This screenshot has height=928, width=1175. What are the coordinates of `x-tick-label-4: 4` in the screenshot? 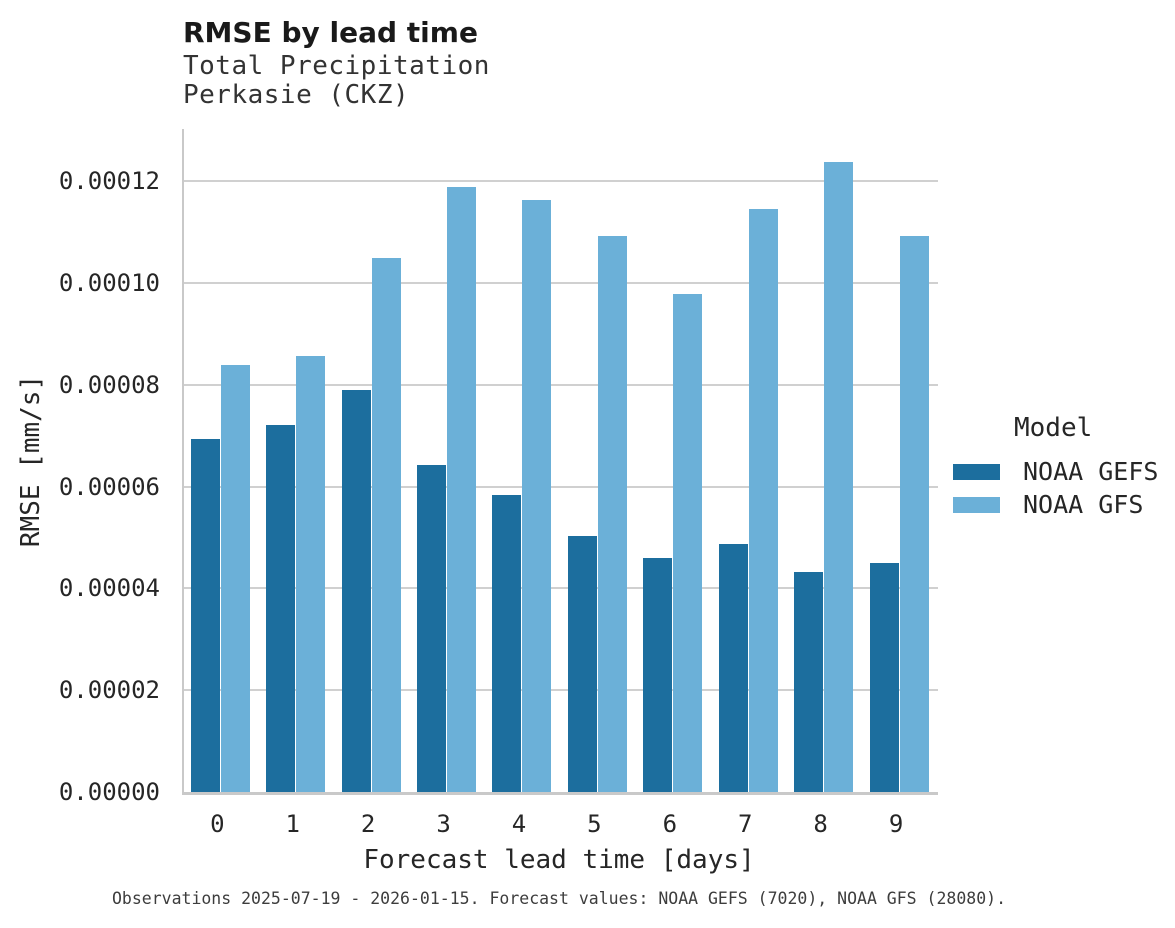 It's located at (519, 824).